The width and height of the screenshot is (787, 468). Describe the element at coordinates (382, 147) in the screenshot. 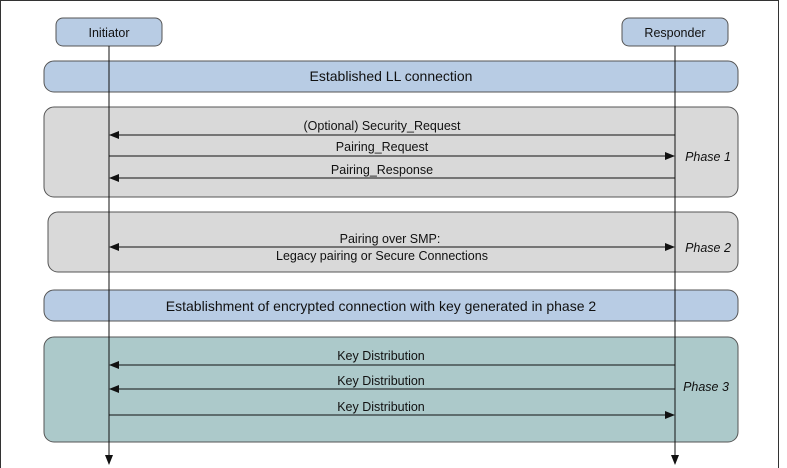

I see `message-label: Pairing_Request` at that location.